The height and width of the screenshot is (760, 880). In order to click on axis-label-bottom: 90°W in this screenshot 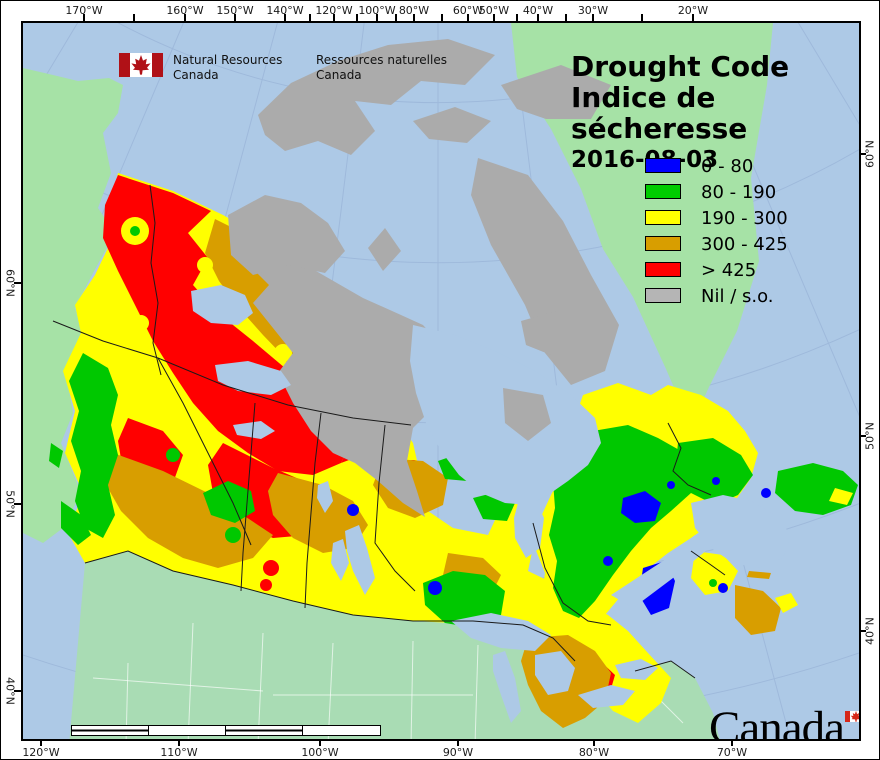, I will do `click(458, 752)`.